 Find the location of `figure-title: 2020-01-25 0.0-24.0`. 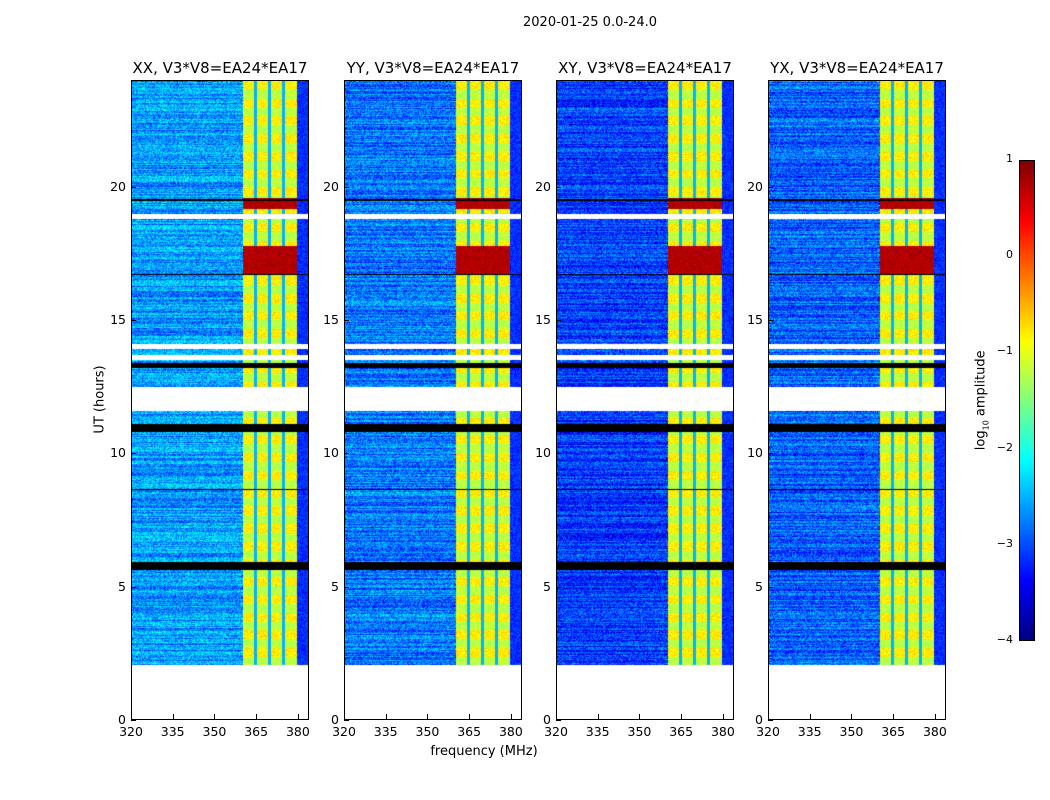

figure-title: 2020-01-25 0.0-24.0 is located at coordinates (590, 22).